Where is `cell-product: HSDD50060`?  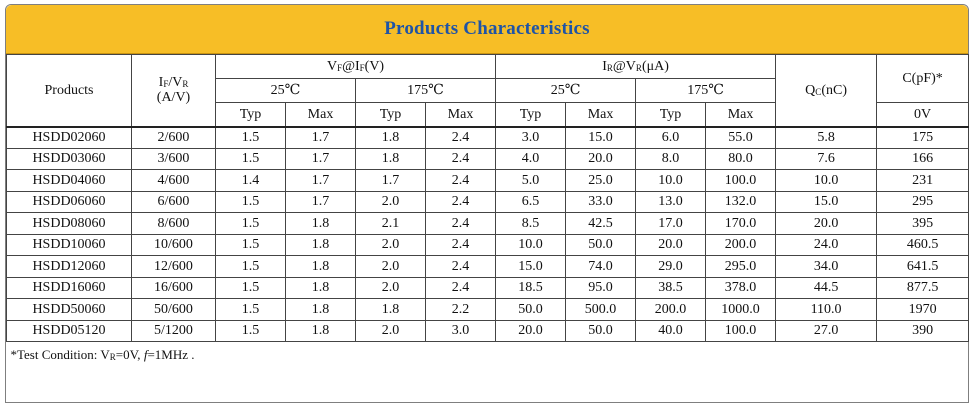 cell-product: HSDD50060 is located at coordinates (69, 309).